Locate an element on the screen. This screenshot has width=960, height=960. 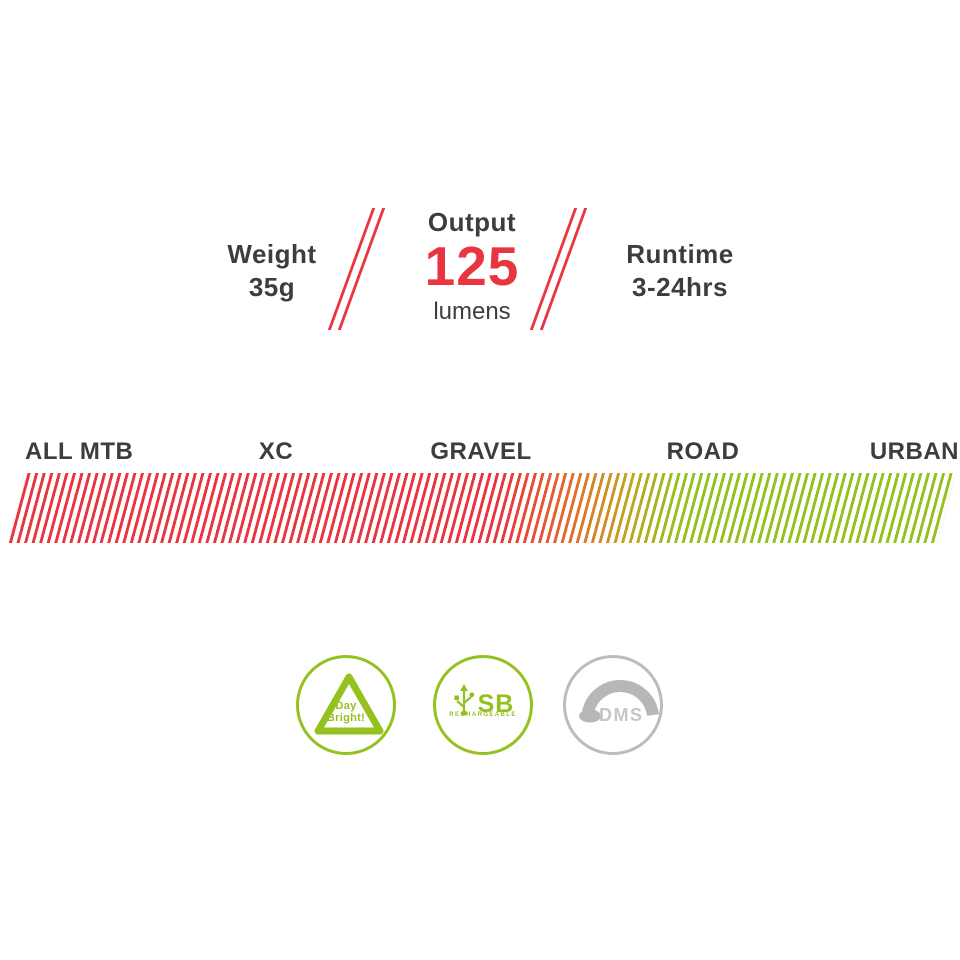
category-label-road: ROAD is located at coordinates (703, 451).